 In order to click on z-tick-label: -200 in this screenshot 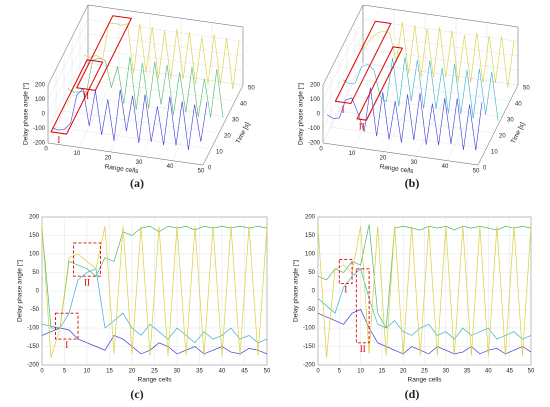, I will do `click(39, 144)`.